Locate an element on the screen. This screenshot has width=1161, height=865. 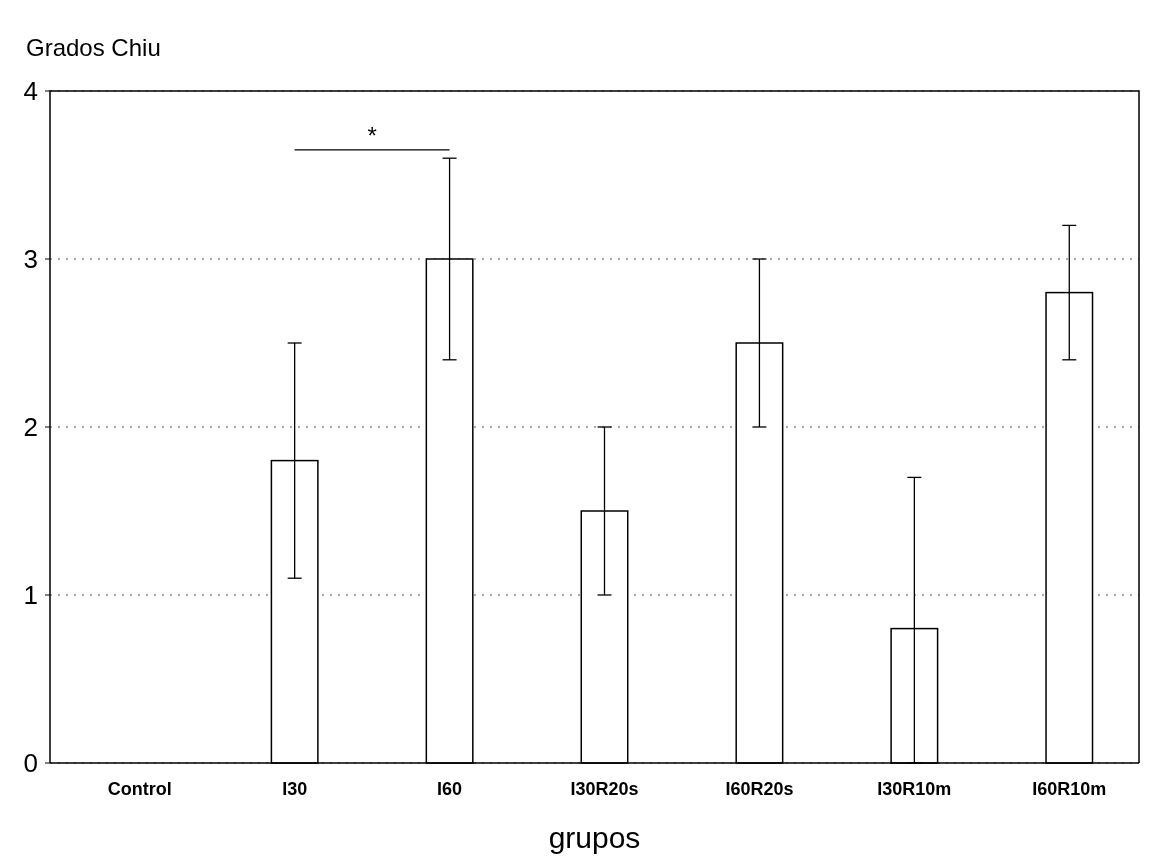
x-tick-label: I60R10m is located at coordinates (1069, 789).